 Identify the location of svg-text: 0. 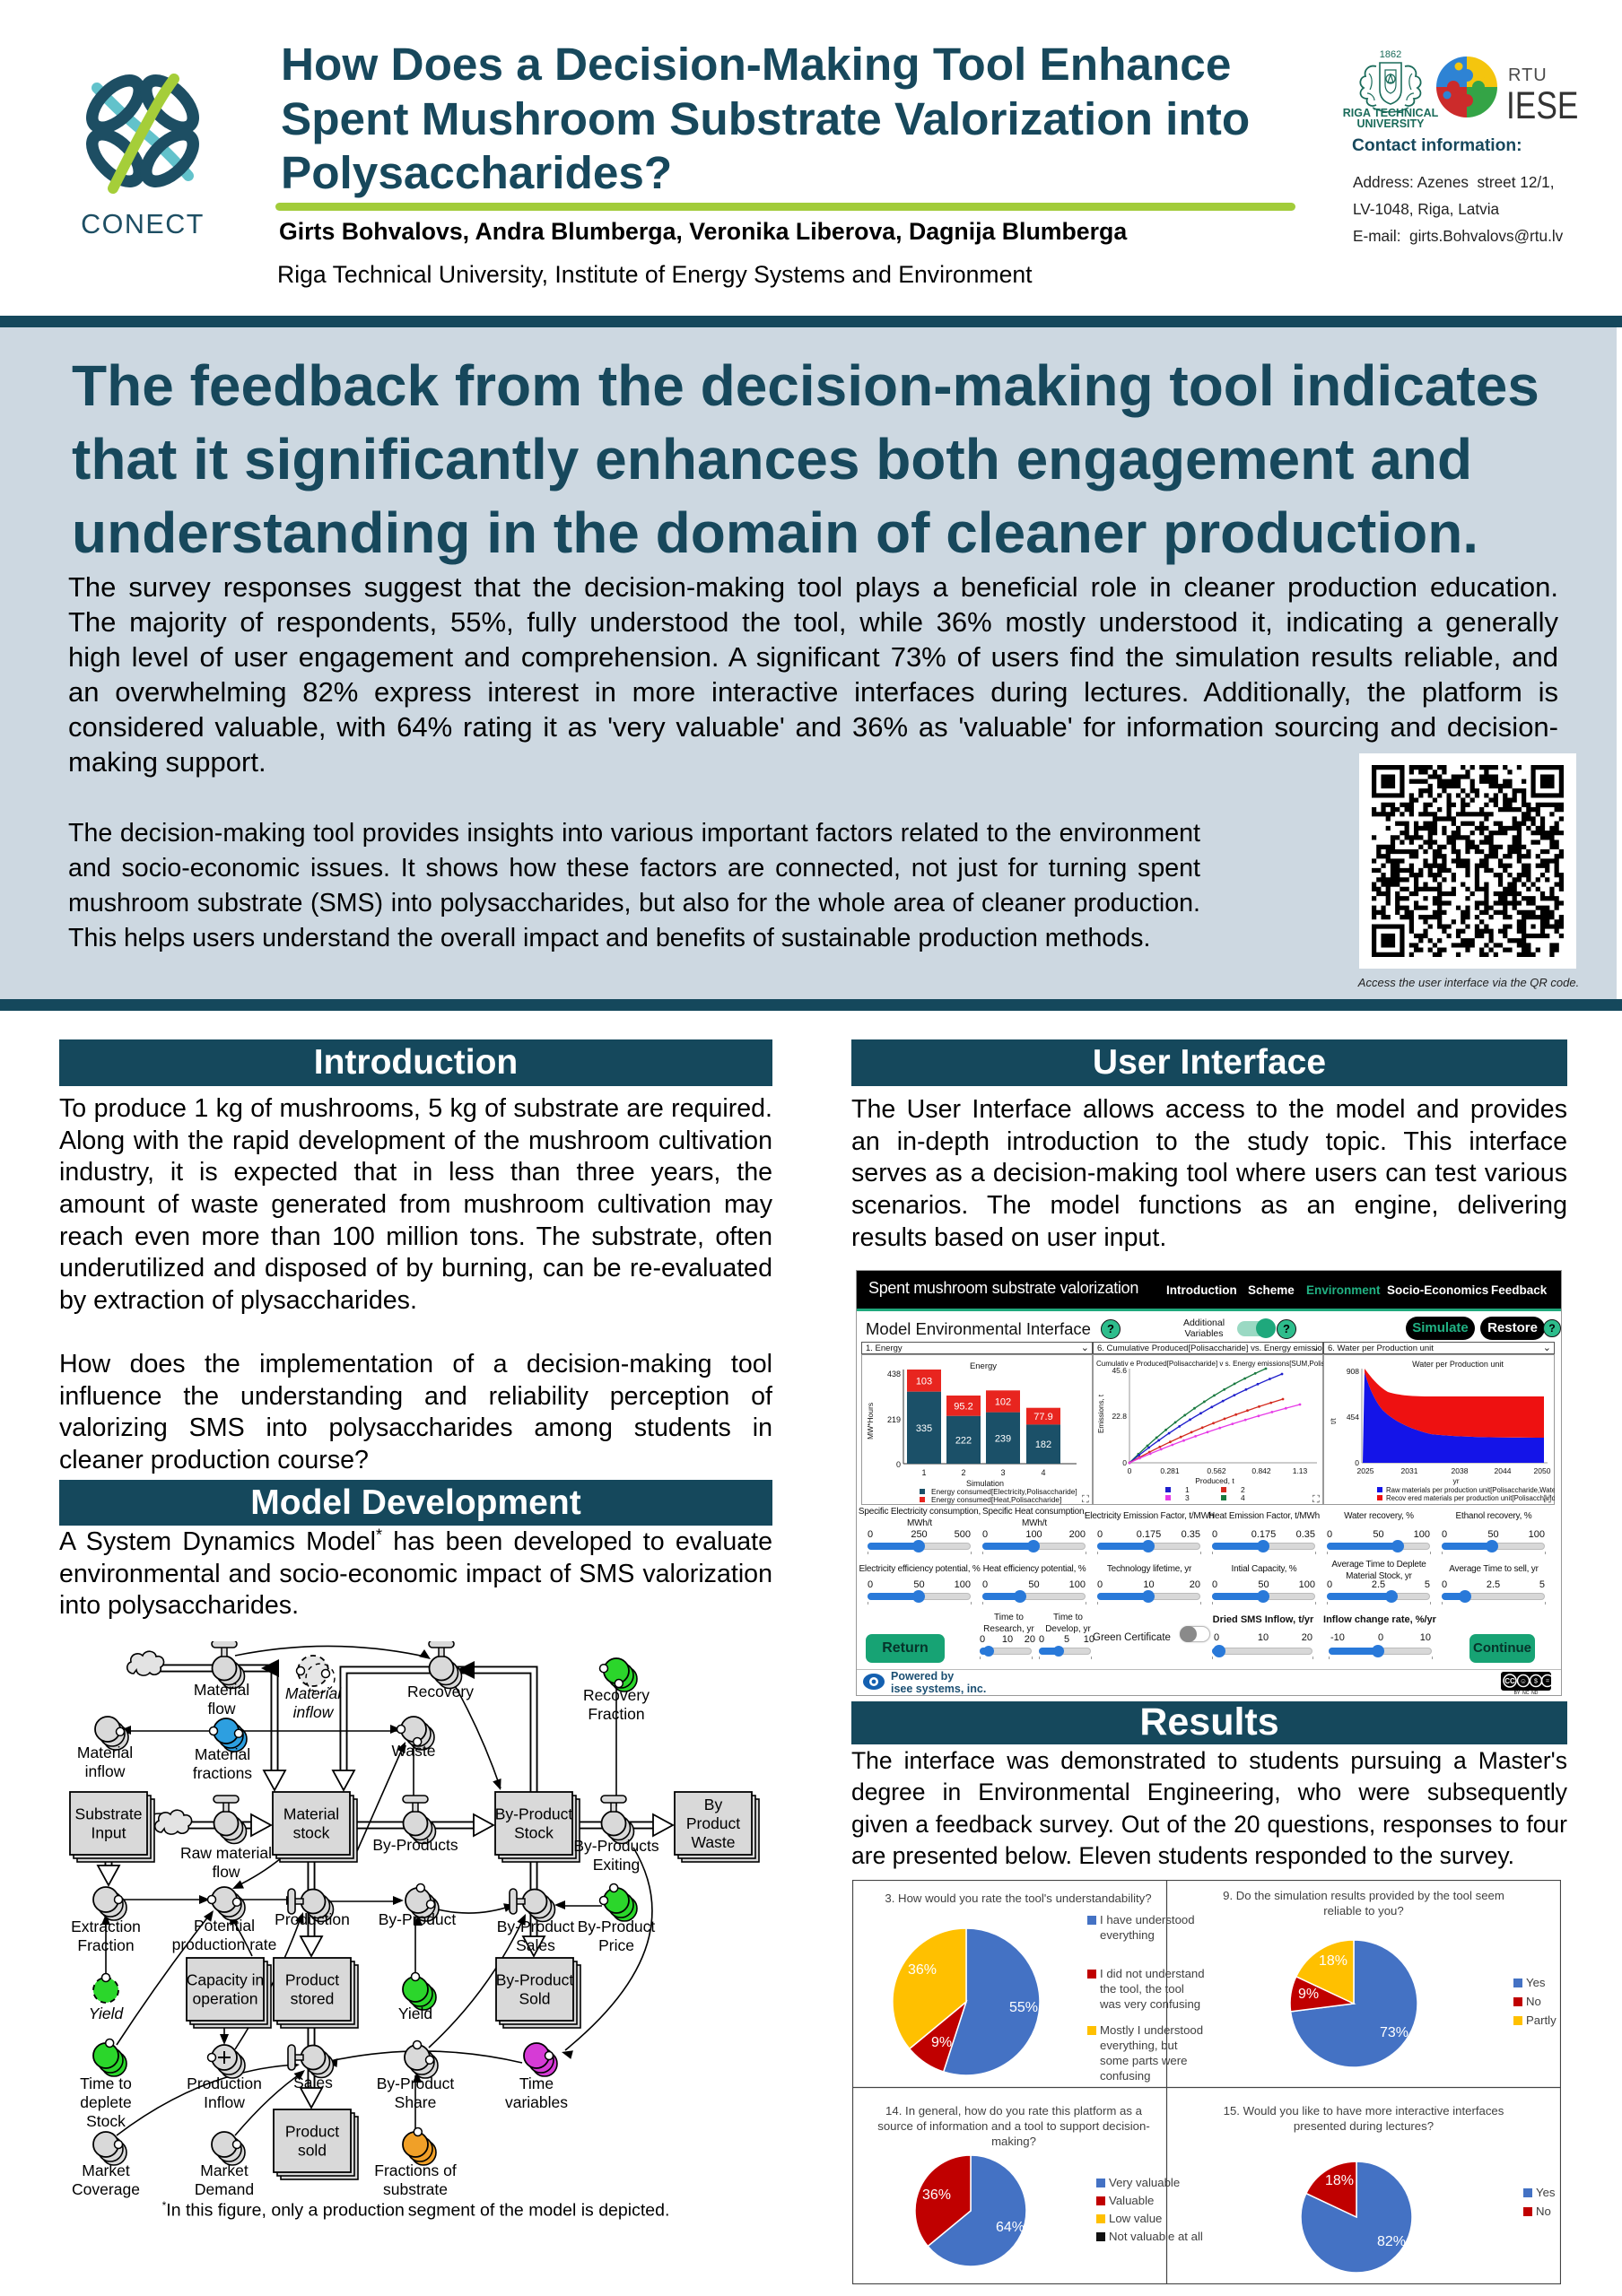
(1130, 1470).